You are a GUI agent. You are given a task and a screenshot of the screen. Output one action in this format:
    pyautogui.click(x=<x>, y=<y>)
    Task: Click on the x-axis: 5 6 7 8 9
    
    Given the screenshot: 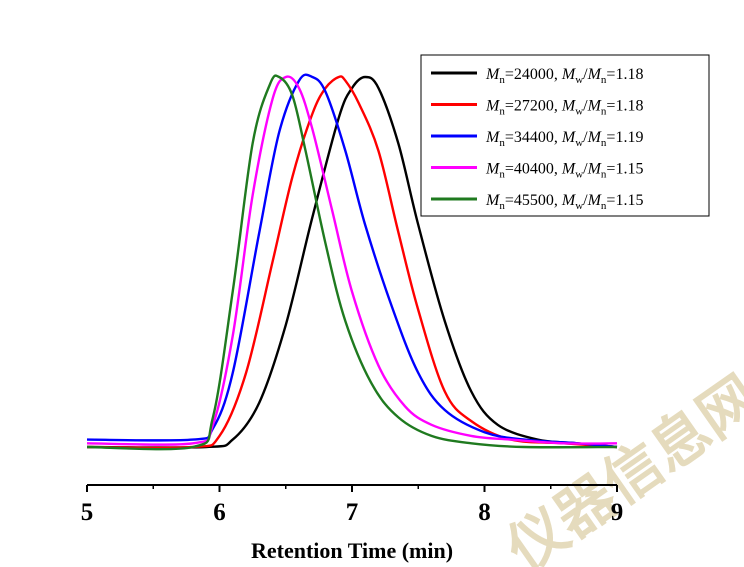 What is the action you would take?
    pyautogui.click(x=352, y=505)
    